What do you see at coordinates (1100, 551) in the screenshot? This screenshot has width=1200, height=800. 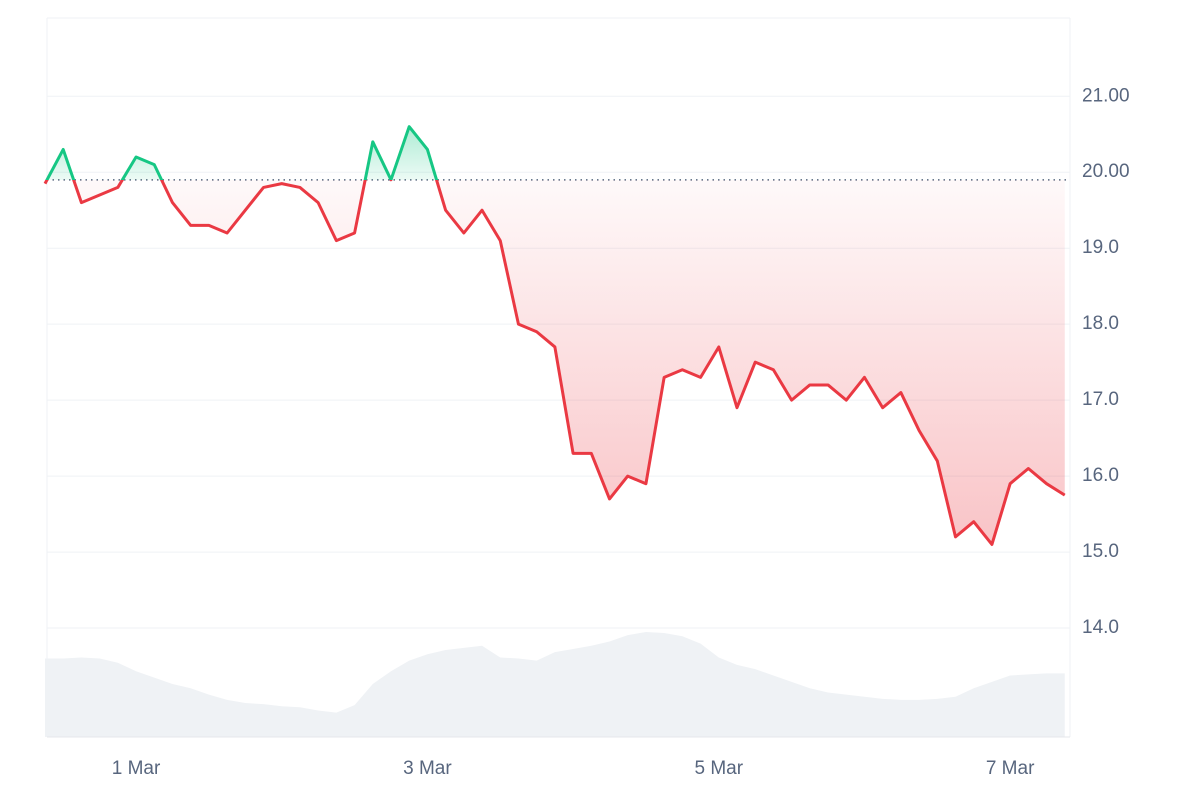 I see `y-tick-label: 15.0` at bounding box center [1100, 551].